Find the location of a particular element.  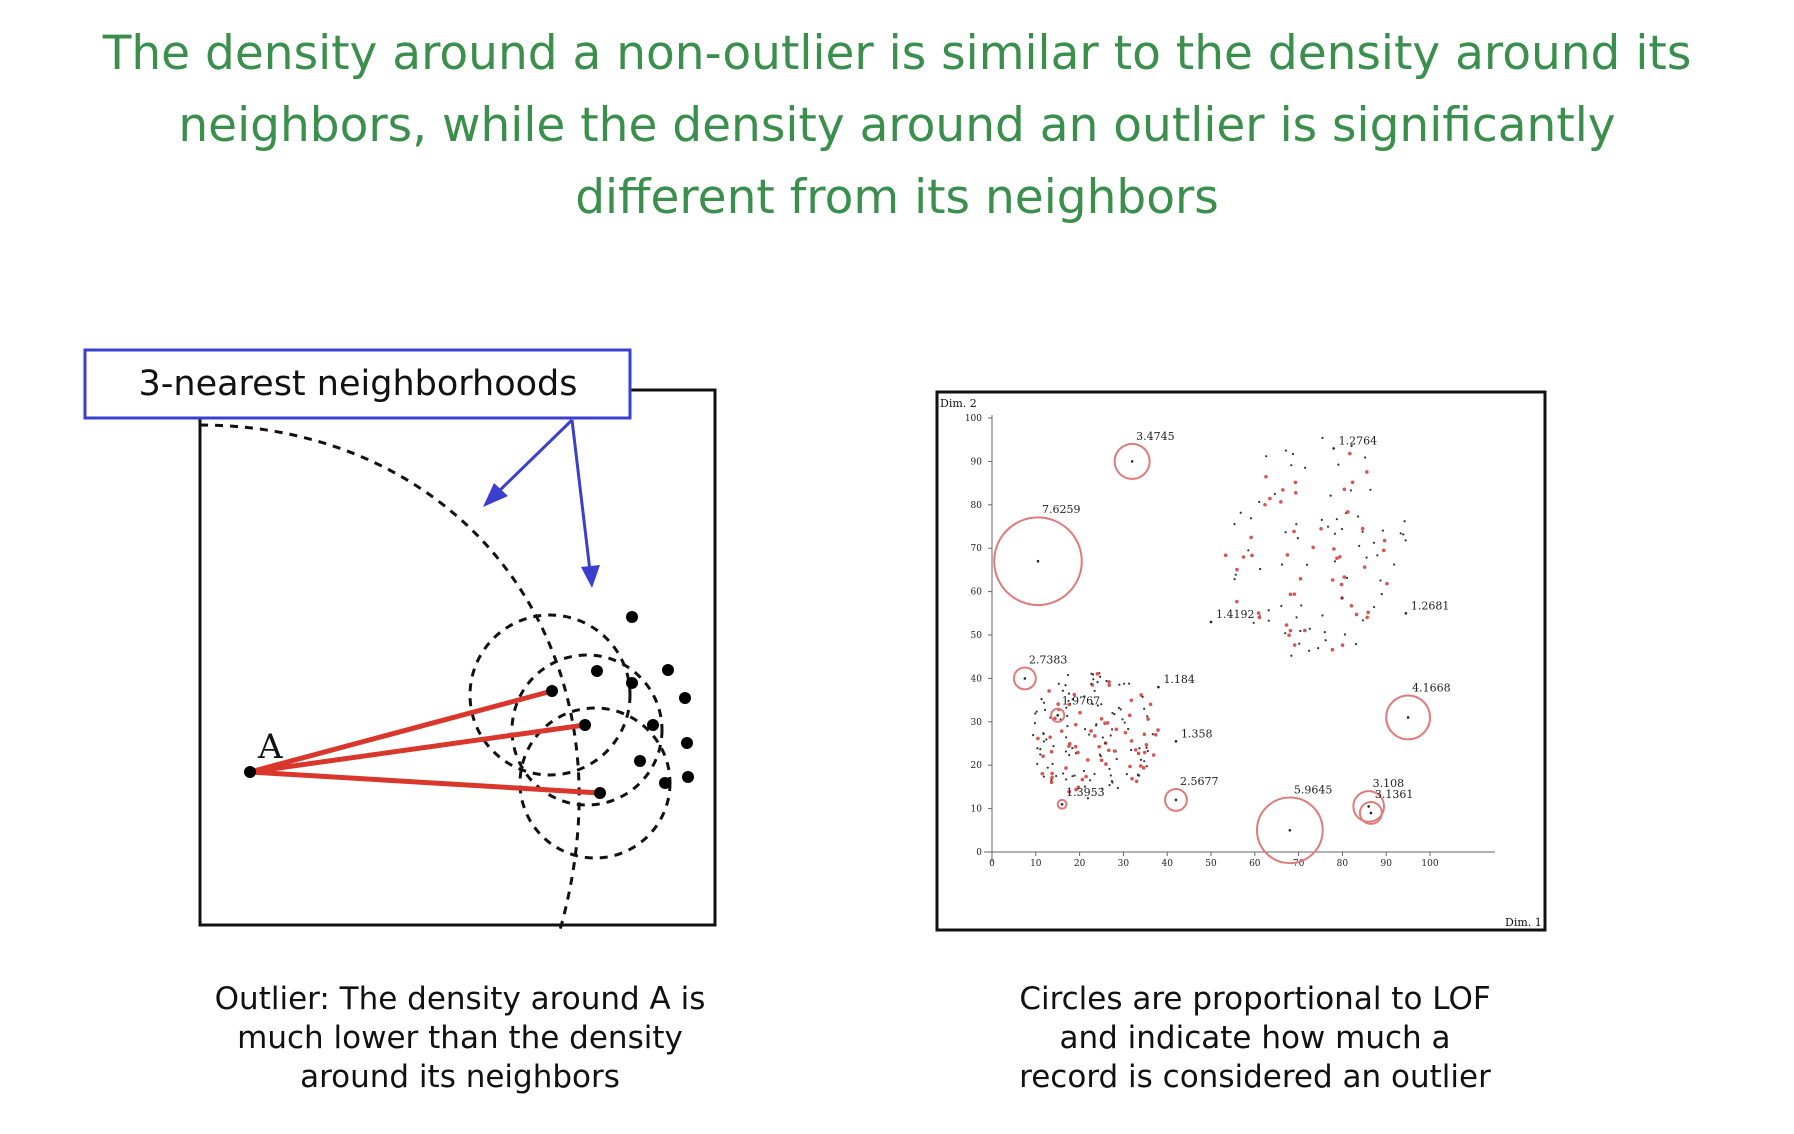

data-point is located at coordinates (250, 772).